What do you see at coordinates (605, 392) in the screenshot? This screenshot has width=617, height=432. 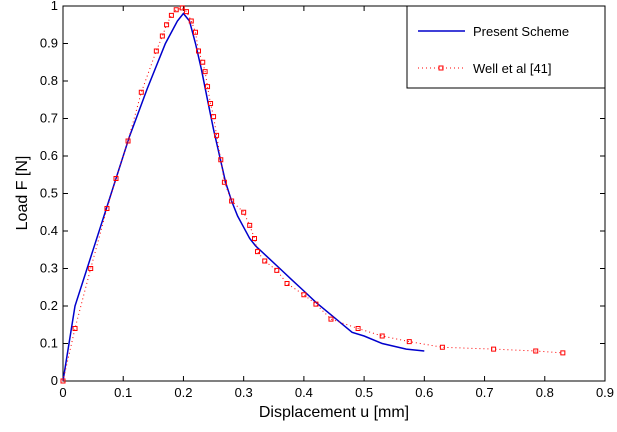 I see `x-tick-label: 0.9` at bounding box center [605, 392].